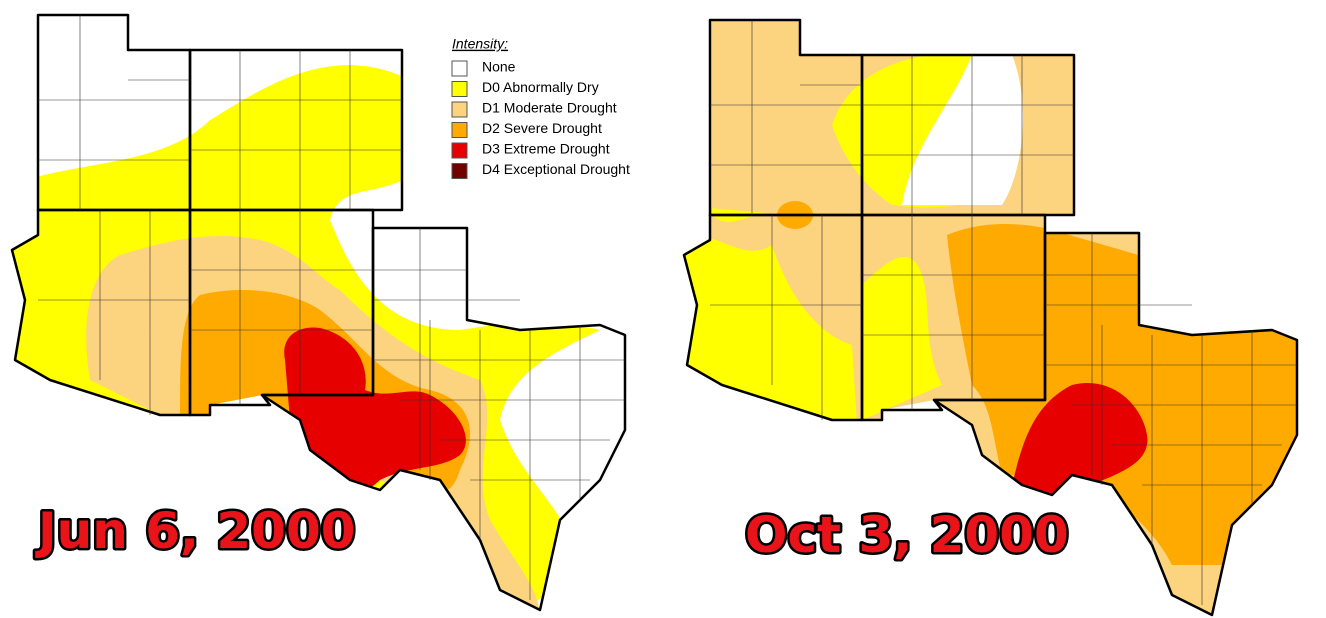 The height and width of the screenshot is (618, 1326). What do you see at coordinates (195, 531) in the screenshot?
I see `map-date: Jun 6, 2000` at bounding box center [195, 531].